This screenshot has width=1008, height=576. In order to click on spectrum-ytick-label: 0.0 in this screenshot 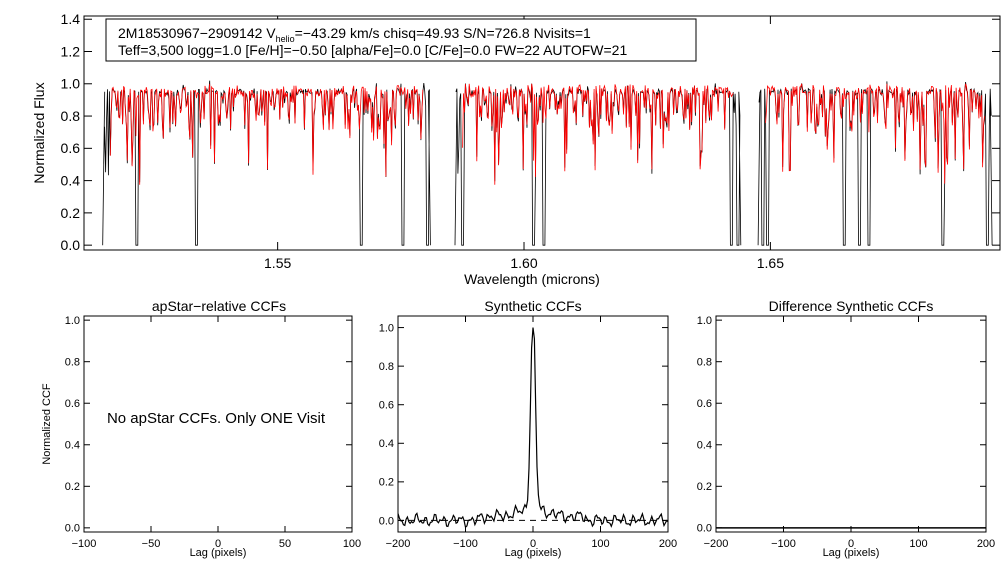, I will do `click(71, 245)`.